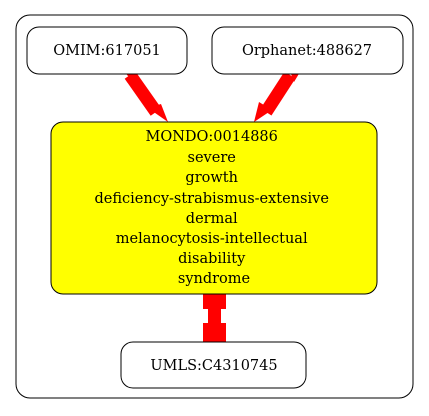 The width and height of the screenshot is (429, 416). Describe the element at coordinates (212, 239) in the screenshot. I see `node-mondo-line: melanocytosis-intellectual` at that location.